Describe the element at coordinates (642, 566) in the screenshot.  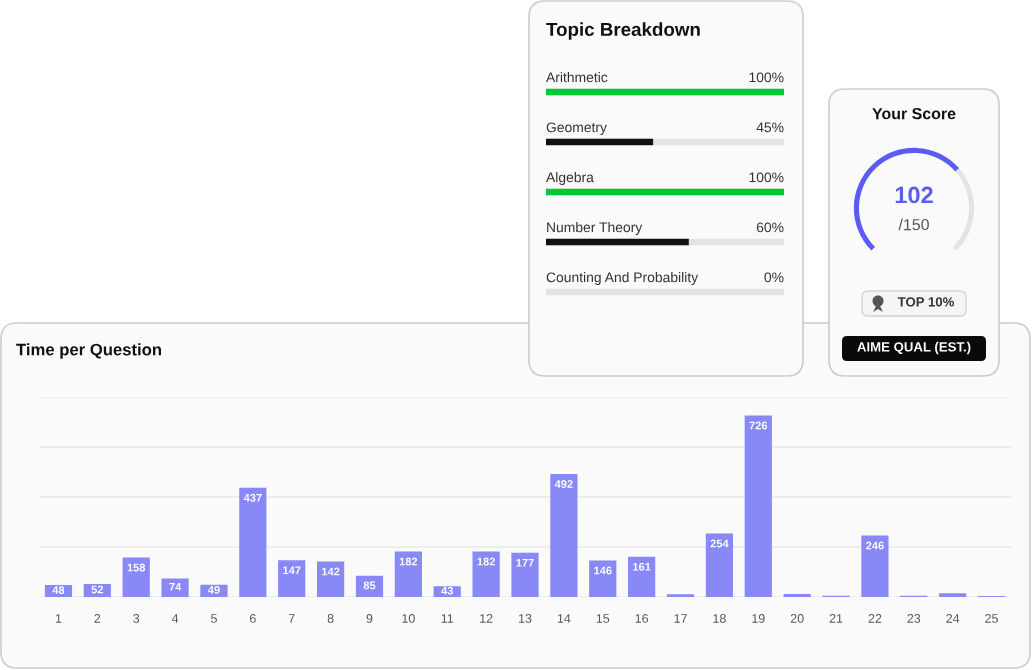
I see `data-label: 161` at that location.